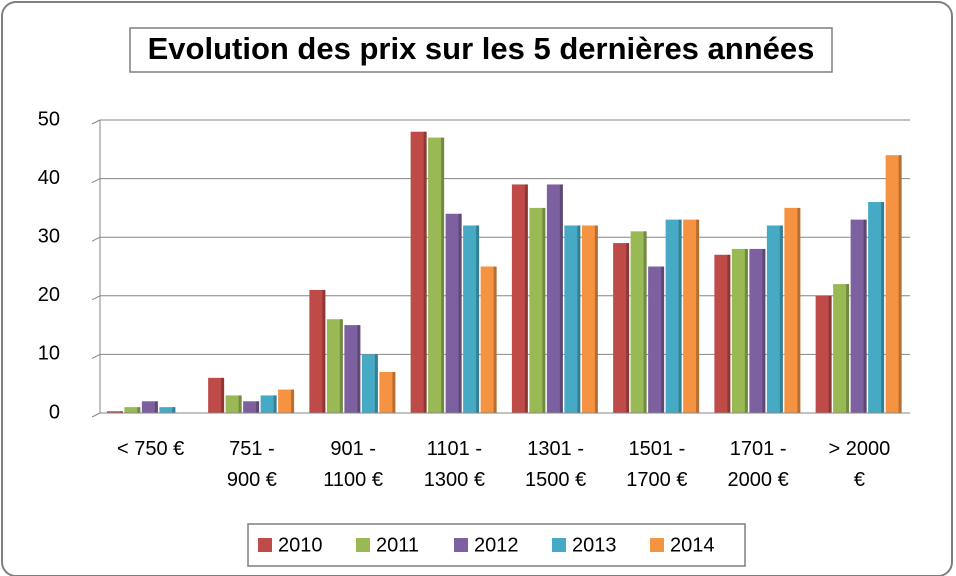 The image size is (956, 576). What do you see at coordinates (758, 464) in the screenshot?
I see `x-tick-label: 1701 - 2000 €` at bounding box center [758, 464].